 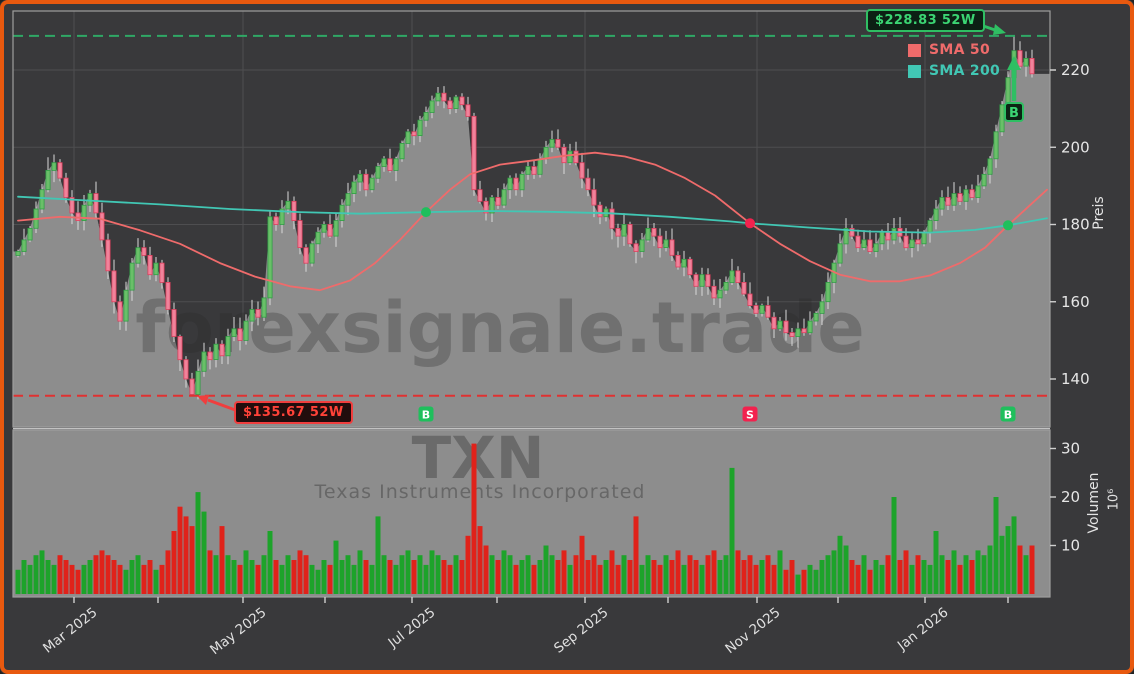 I want to click on volume-axis-multiplier: 10⁶, so click(x=1114, y=499).